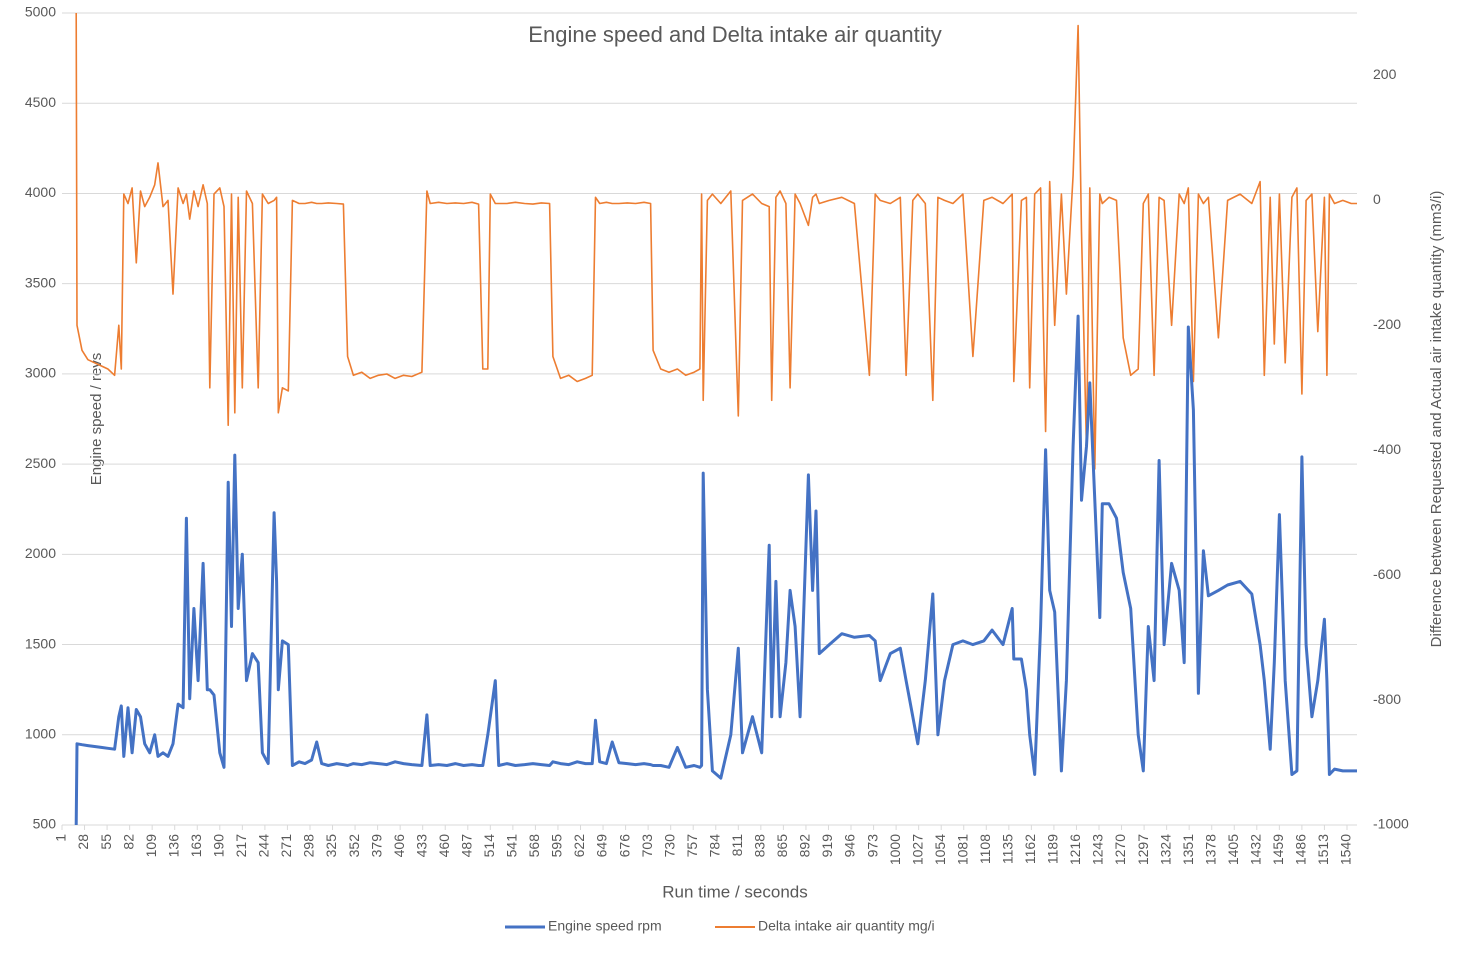  What do you see at coordinates (714, 846) in the screenshot?
I see `x-tick-label: 784` at bounding box center [714, 846].